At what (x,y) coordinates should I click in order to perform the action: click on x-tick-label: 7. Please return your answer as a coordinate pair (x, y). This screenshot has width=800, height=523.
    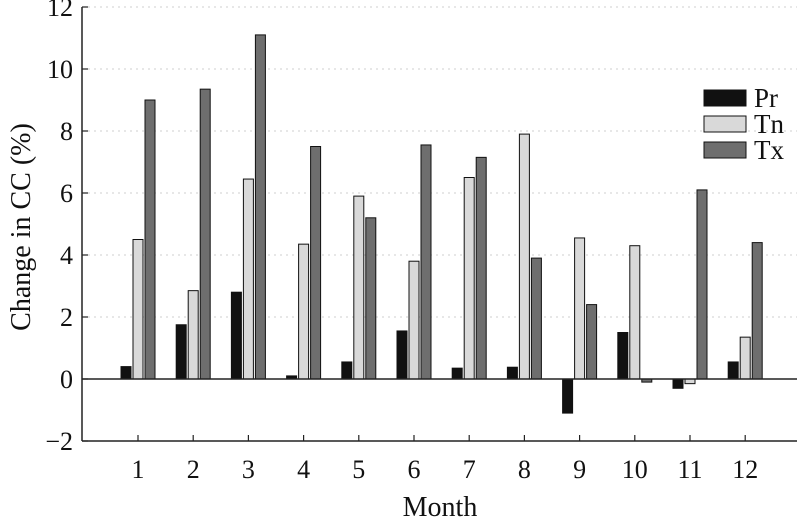
    Looking at the image, I should click on (469, 469).